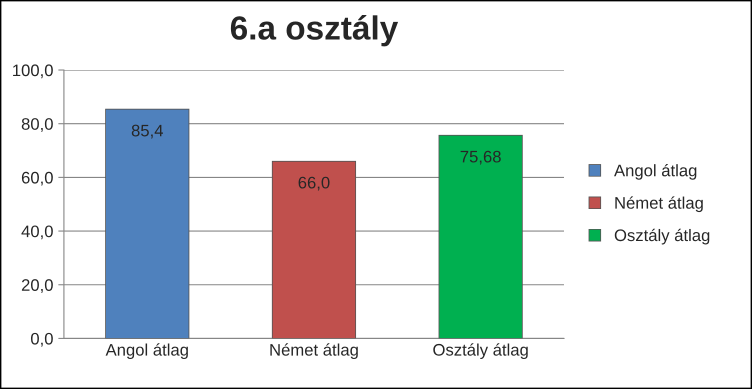  What do you see at coordinates (33, 71) in the screenshot?
I see `y-tick-label: 100,0` at bounding box center [33, 71].